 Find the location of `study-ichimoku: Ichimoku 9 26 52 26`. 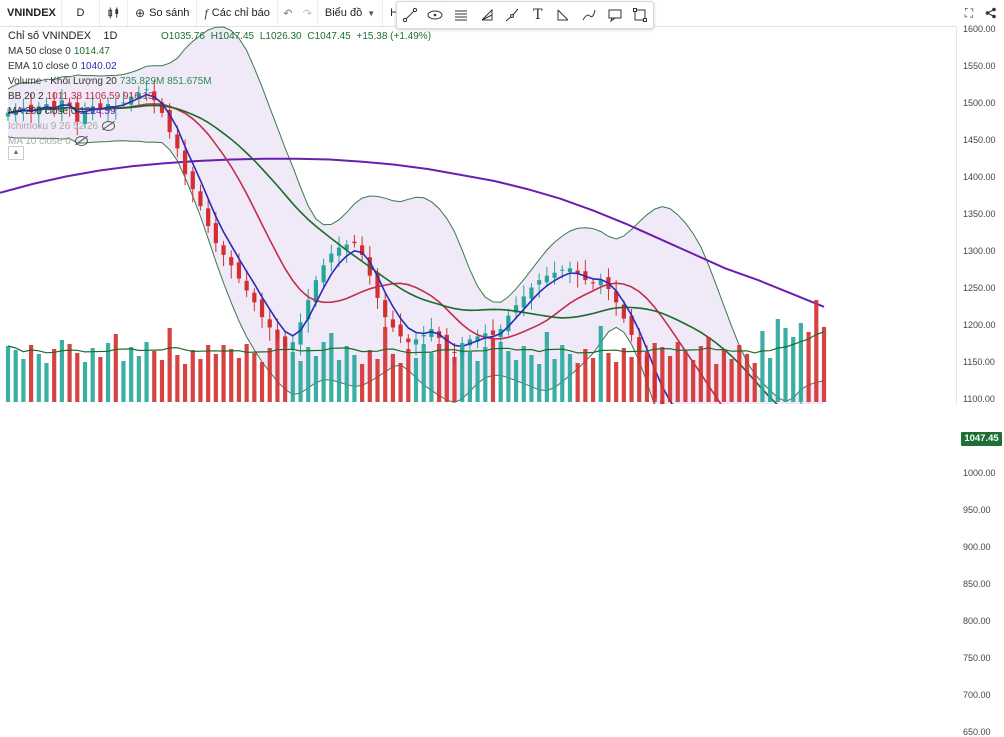

study-ichimoku: Ichimoku 9 26 52 26 is located at coordinates (110, 126).